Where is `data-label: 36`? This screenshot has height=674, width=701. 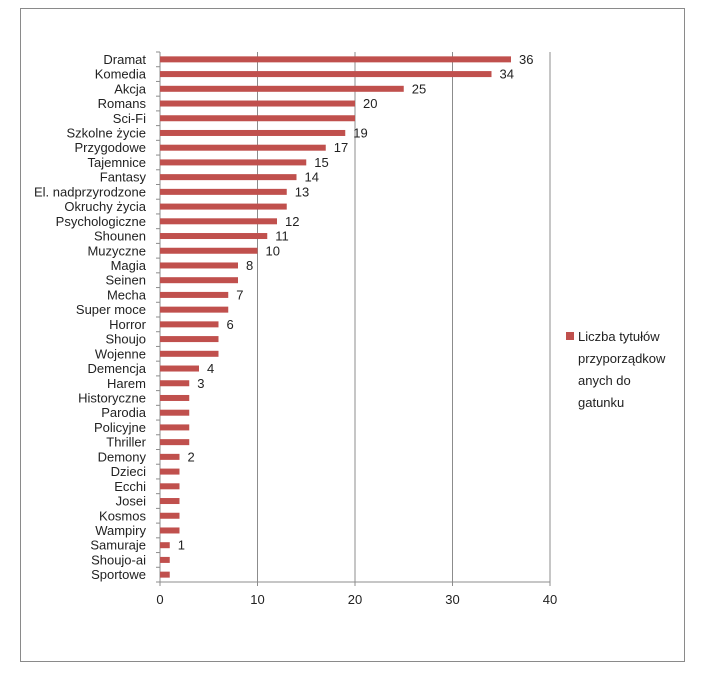
data-label: 36 is located at coordinates (526, 59).